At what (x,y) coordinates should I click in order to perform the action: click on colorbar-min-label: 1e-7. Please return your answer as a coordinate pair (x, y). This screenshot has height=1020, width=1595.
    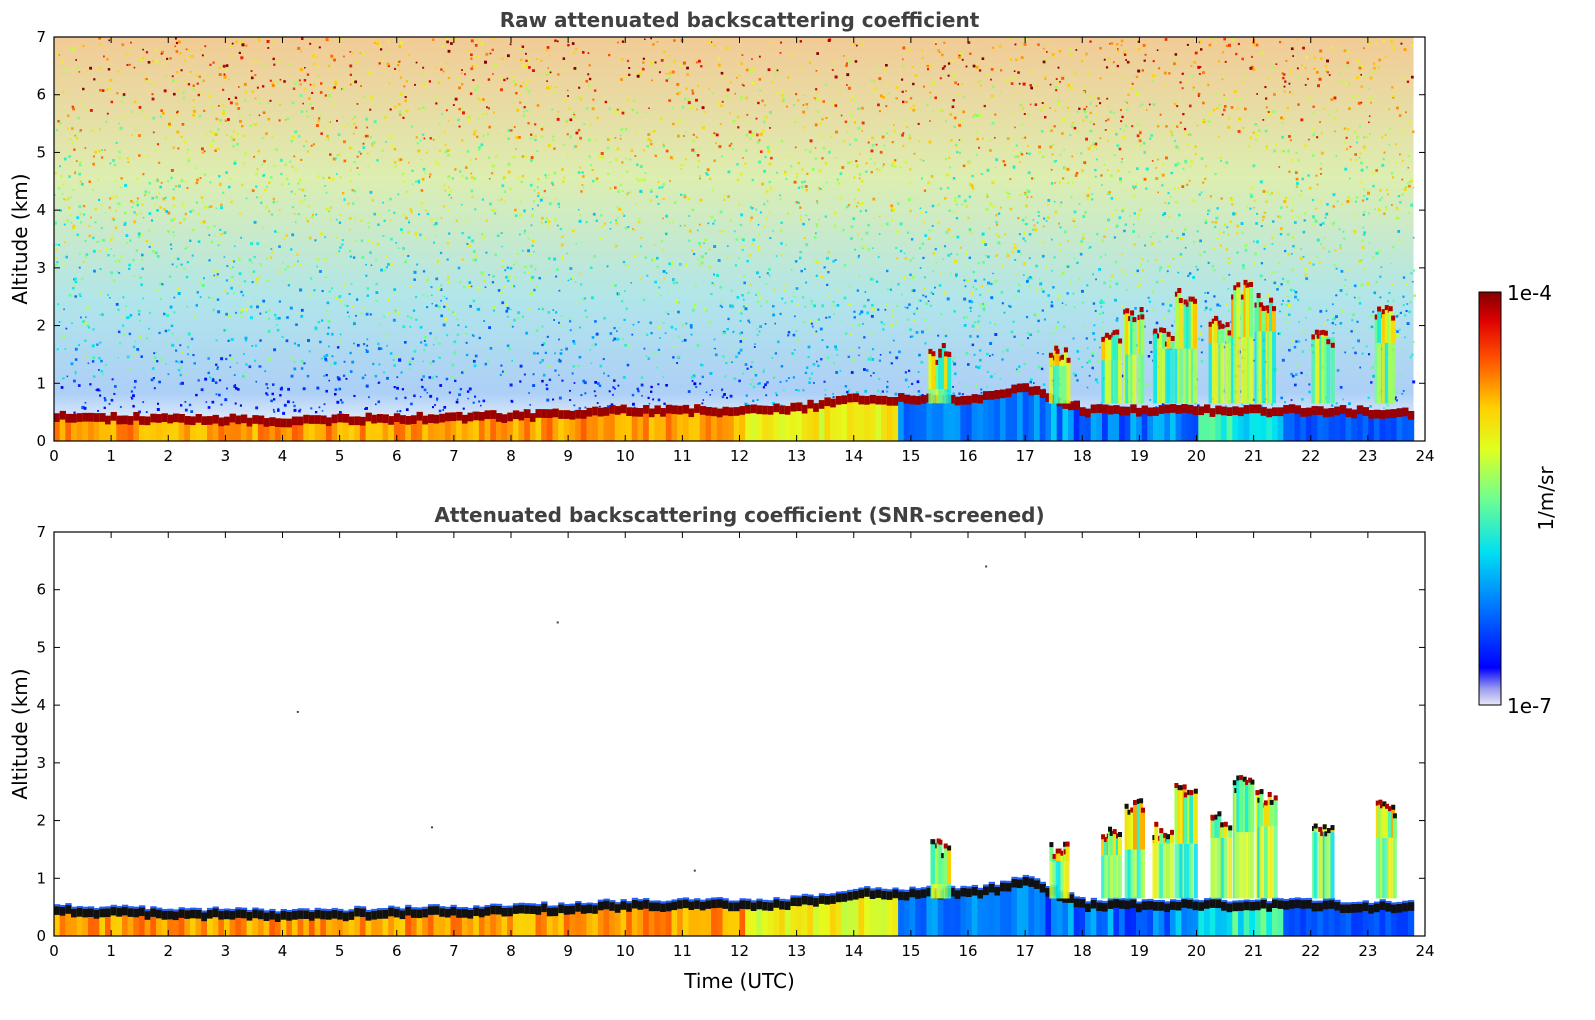
    Looking at the image, I should click on (1529, 706).